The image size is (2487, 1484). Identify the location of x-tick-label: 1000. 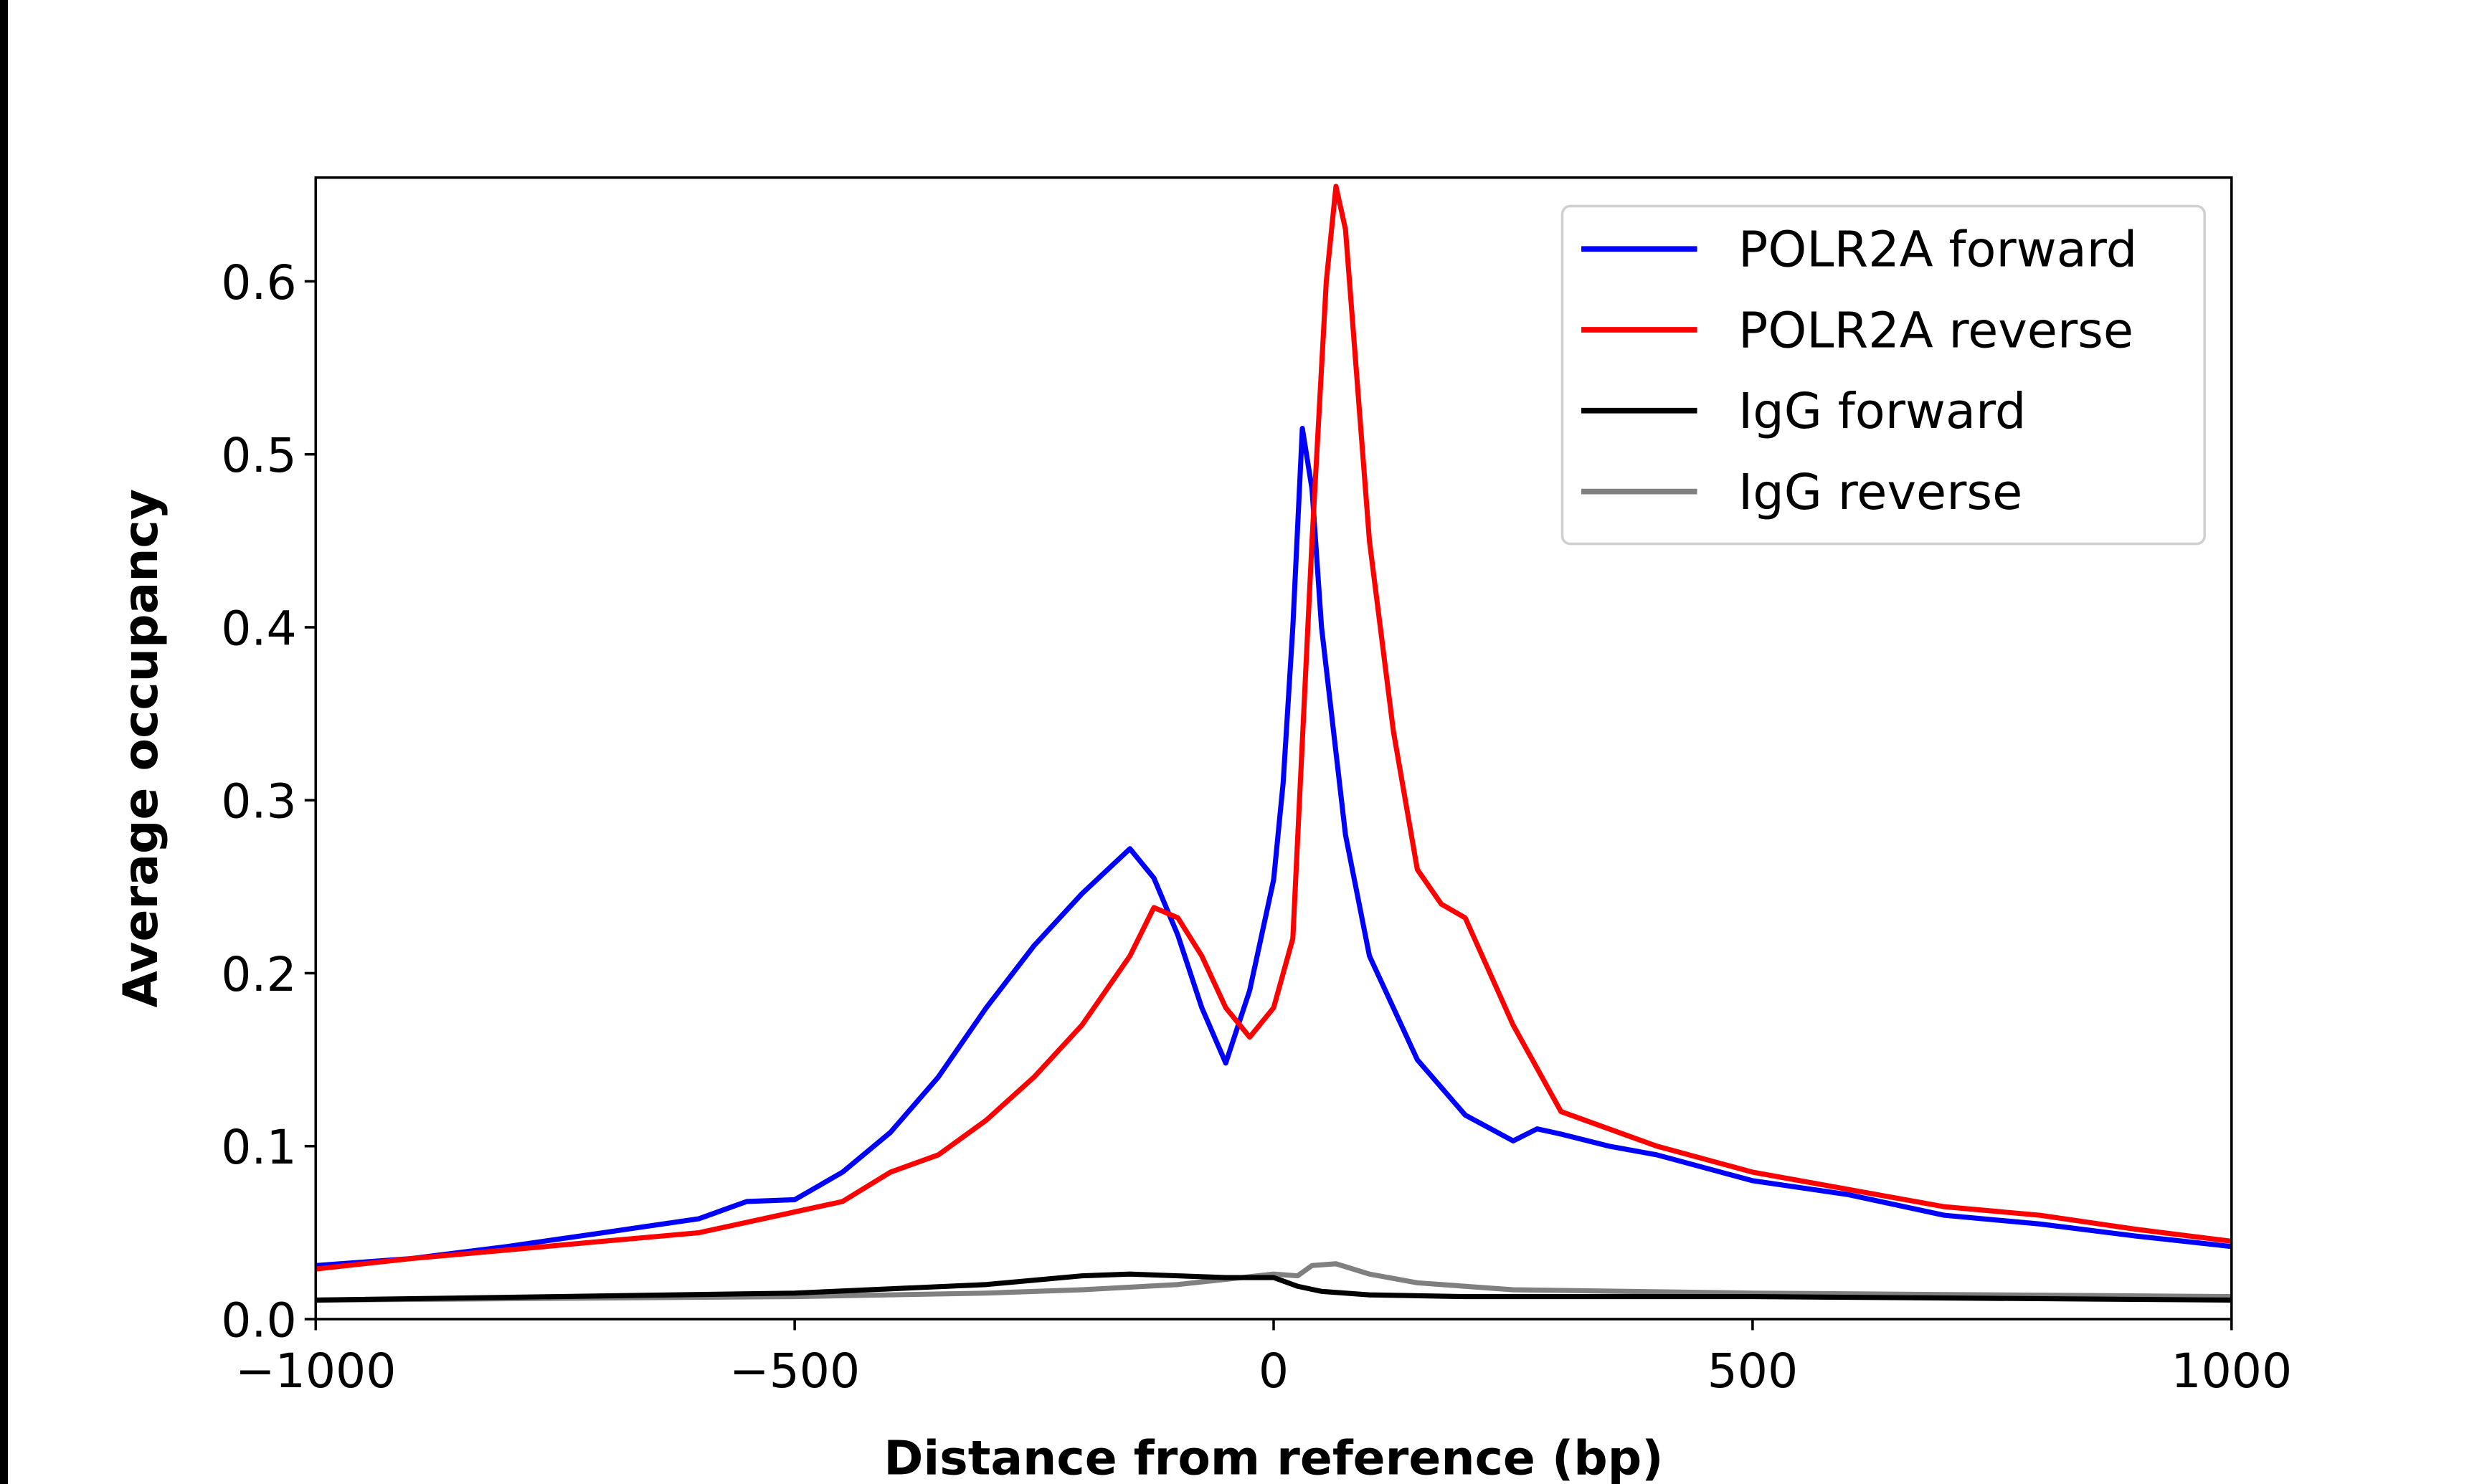
(2232, 1371).